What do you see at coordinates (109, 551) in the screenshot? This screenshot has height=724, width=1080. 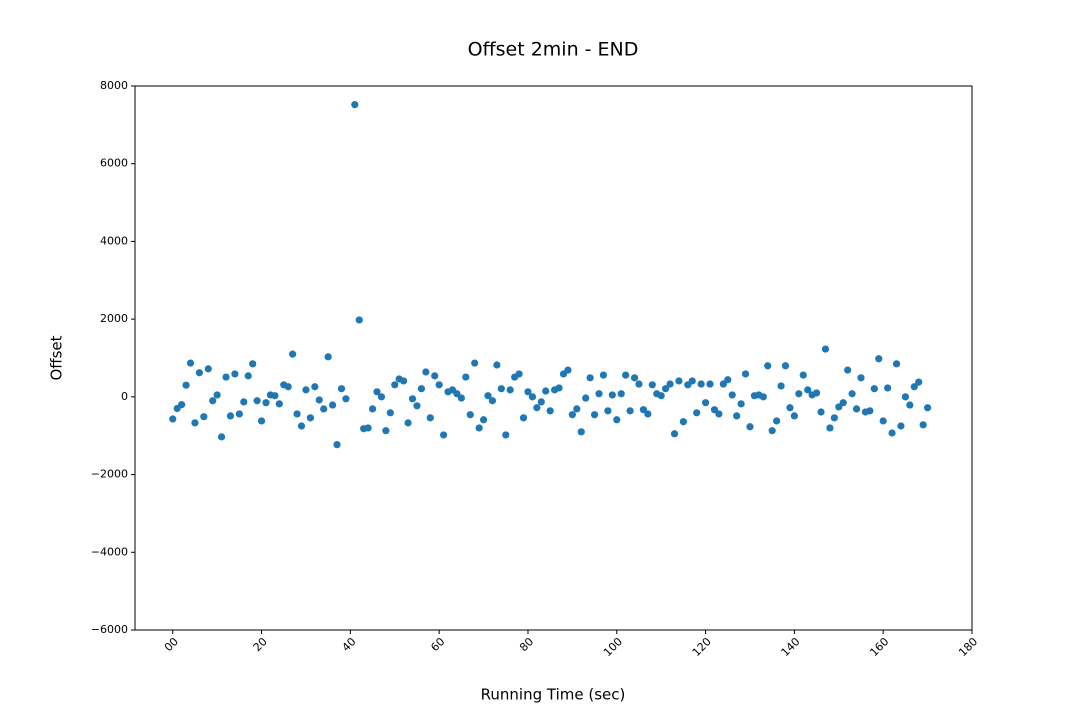 I see `y-tick-label: −4000` at bounding box center [109, 551].